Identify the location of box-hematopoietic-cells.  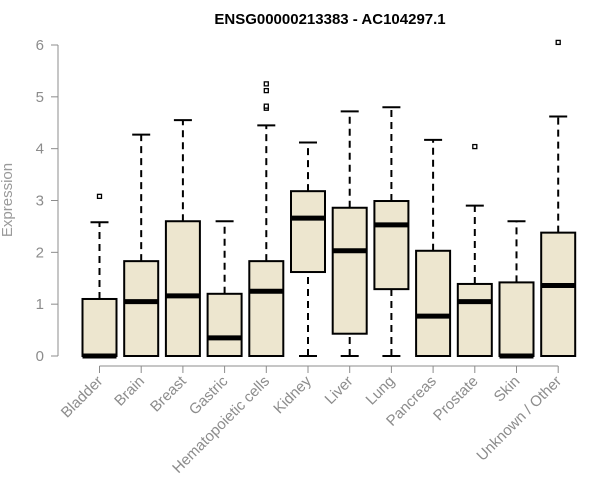
(266, 219).